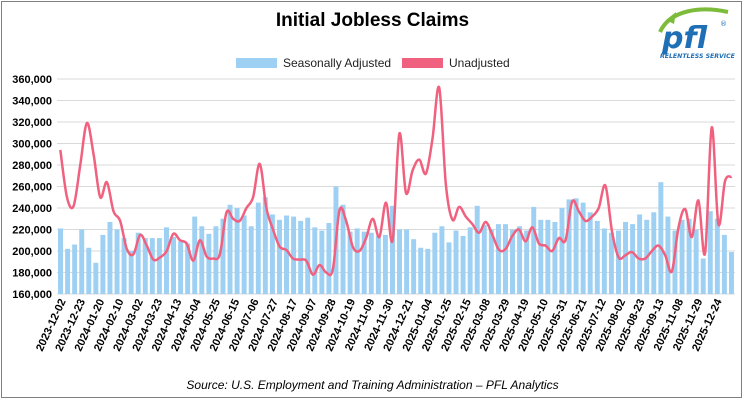 The width and height of the screenshot is (745, 400). Describe the element at coordinates (372, 20) in the screenshot. I see `chart-title: Initial Jobless Claims` at that location.